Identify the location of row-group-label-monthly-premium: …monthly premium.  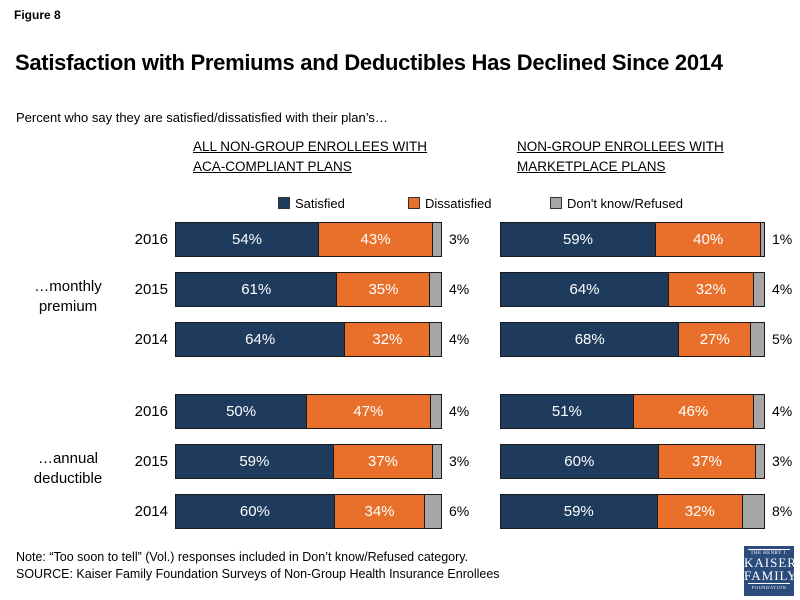
(68, 296).